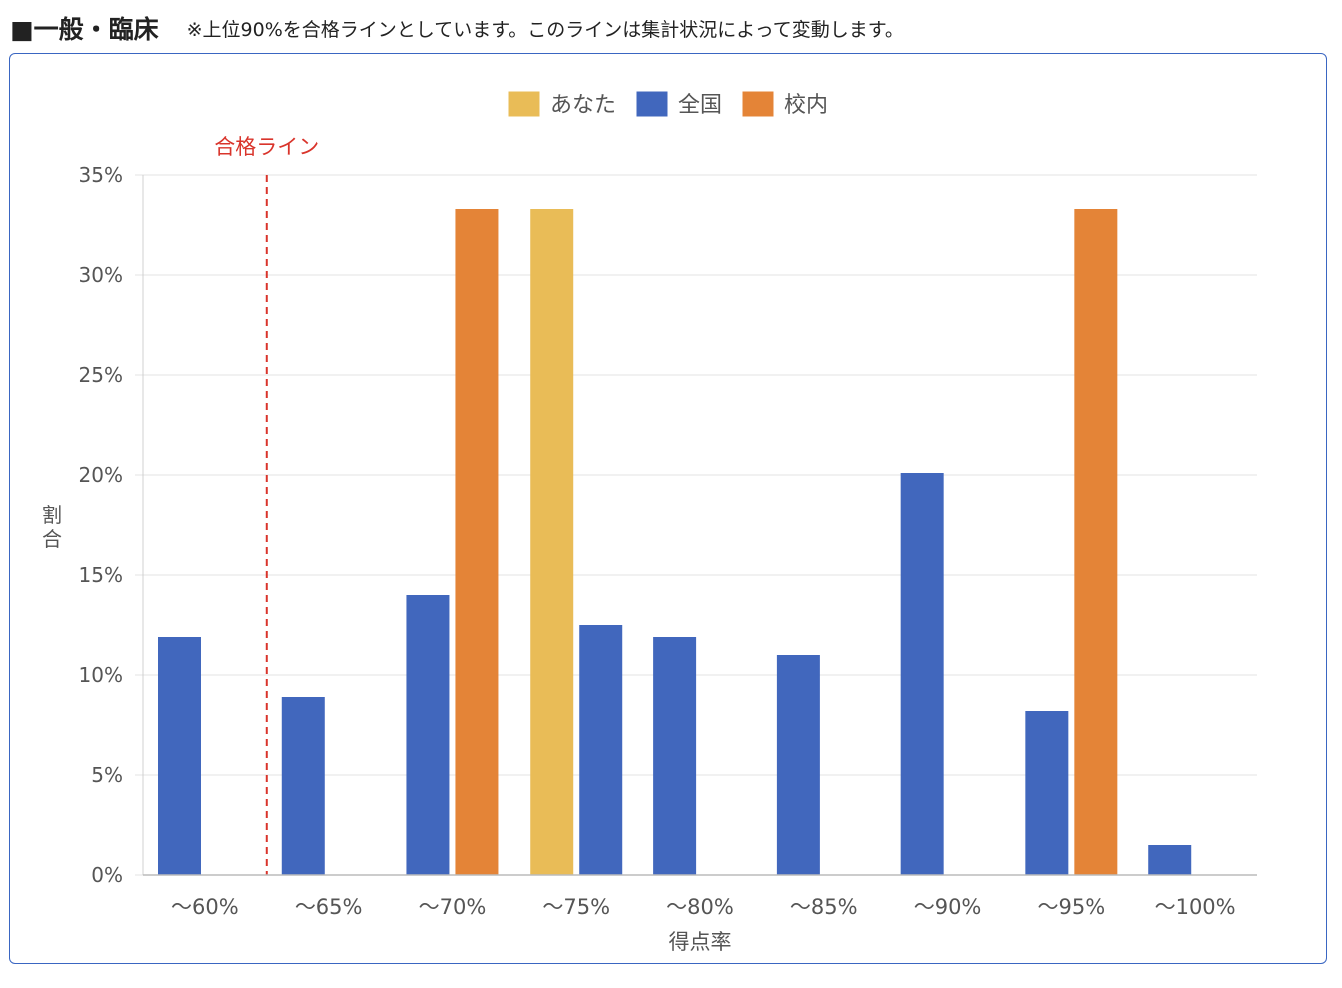 The image size is (1342, 988). Describe the element at coordinates (583, 105) in the screenshot. I see `legend-label: あなた` at that location.